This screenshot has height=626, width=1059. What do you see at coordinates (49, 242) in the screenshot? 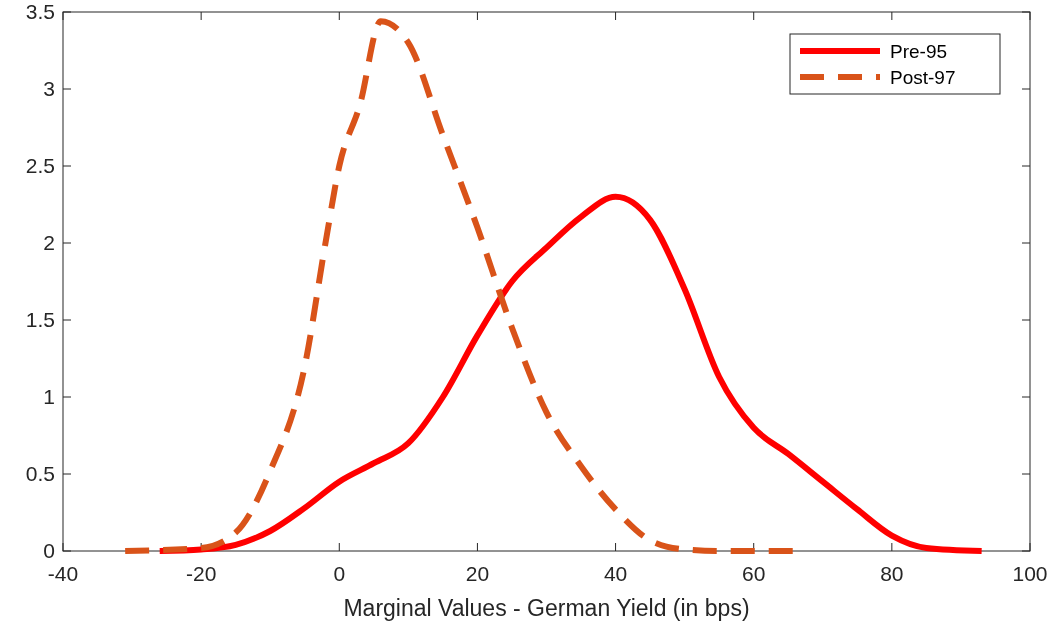
I see `y-tick-label: 2` at bounding box center [49, 242].